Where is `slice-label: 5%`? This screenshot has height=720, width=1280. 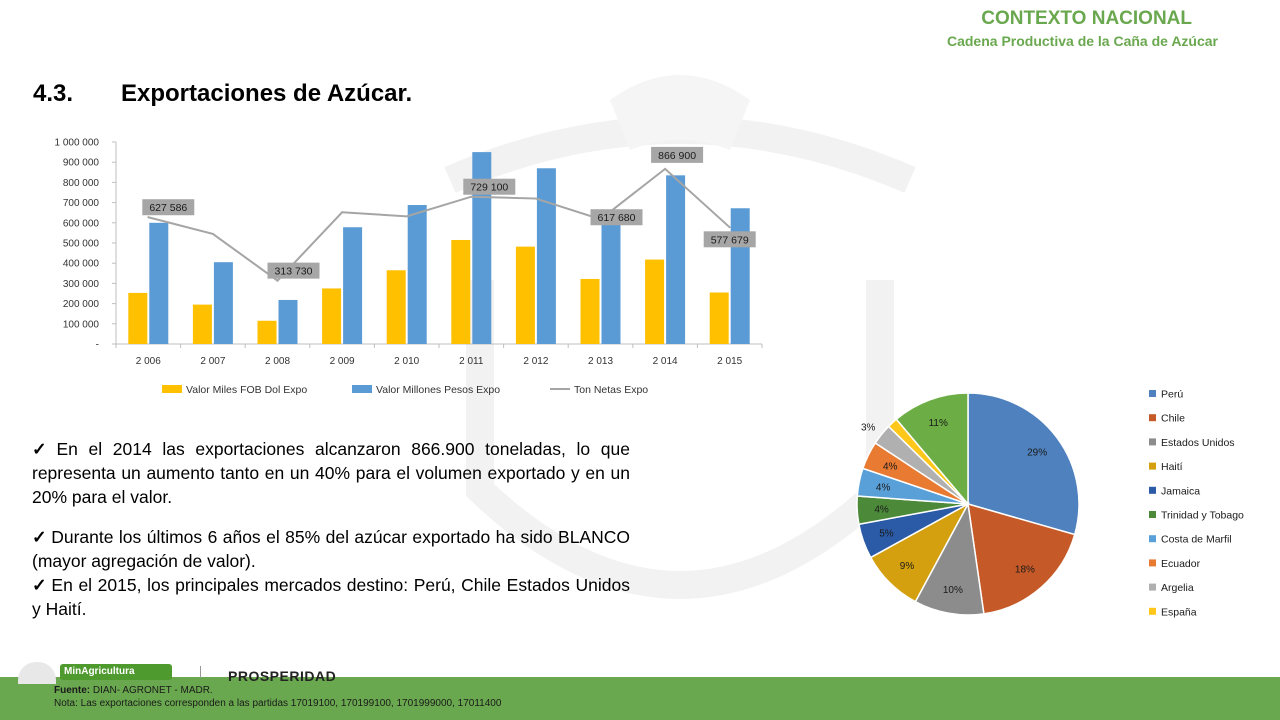 slice-label: 5% is located at coordinates (886, 534).